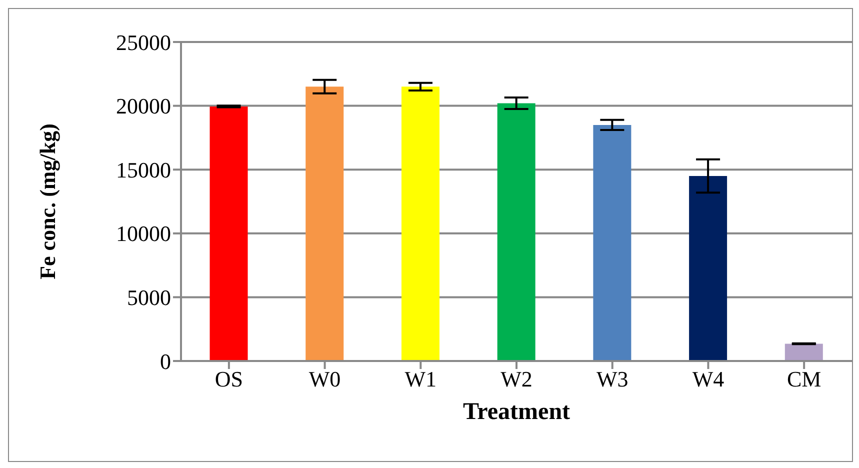 This screenshot has height=468, width=859. I want to click on x-tick-label: W4, so click(708, 379).